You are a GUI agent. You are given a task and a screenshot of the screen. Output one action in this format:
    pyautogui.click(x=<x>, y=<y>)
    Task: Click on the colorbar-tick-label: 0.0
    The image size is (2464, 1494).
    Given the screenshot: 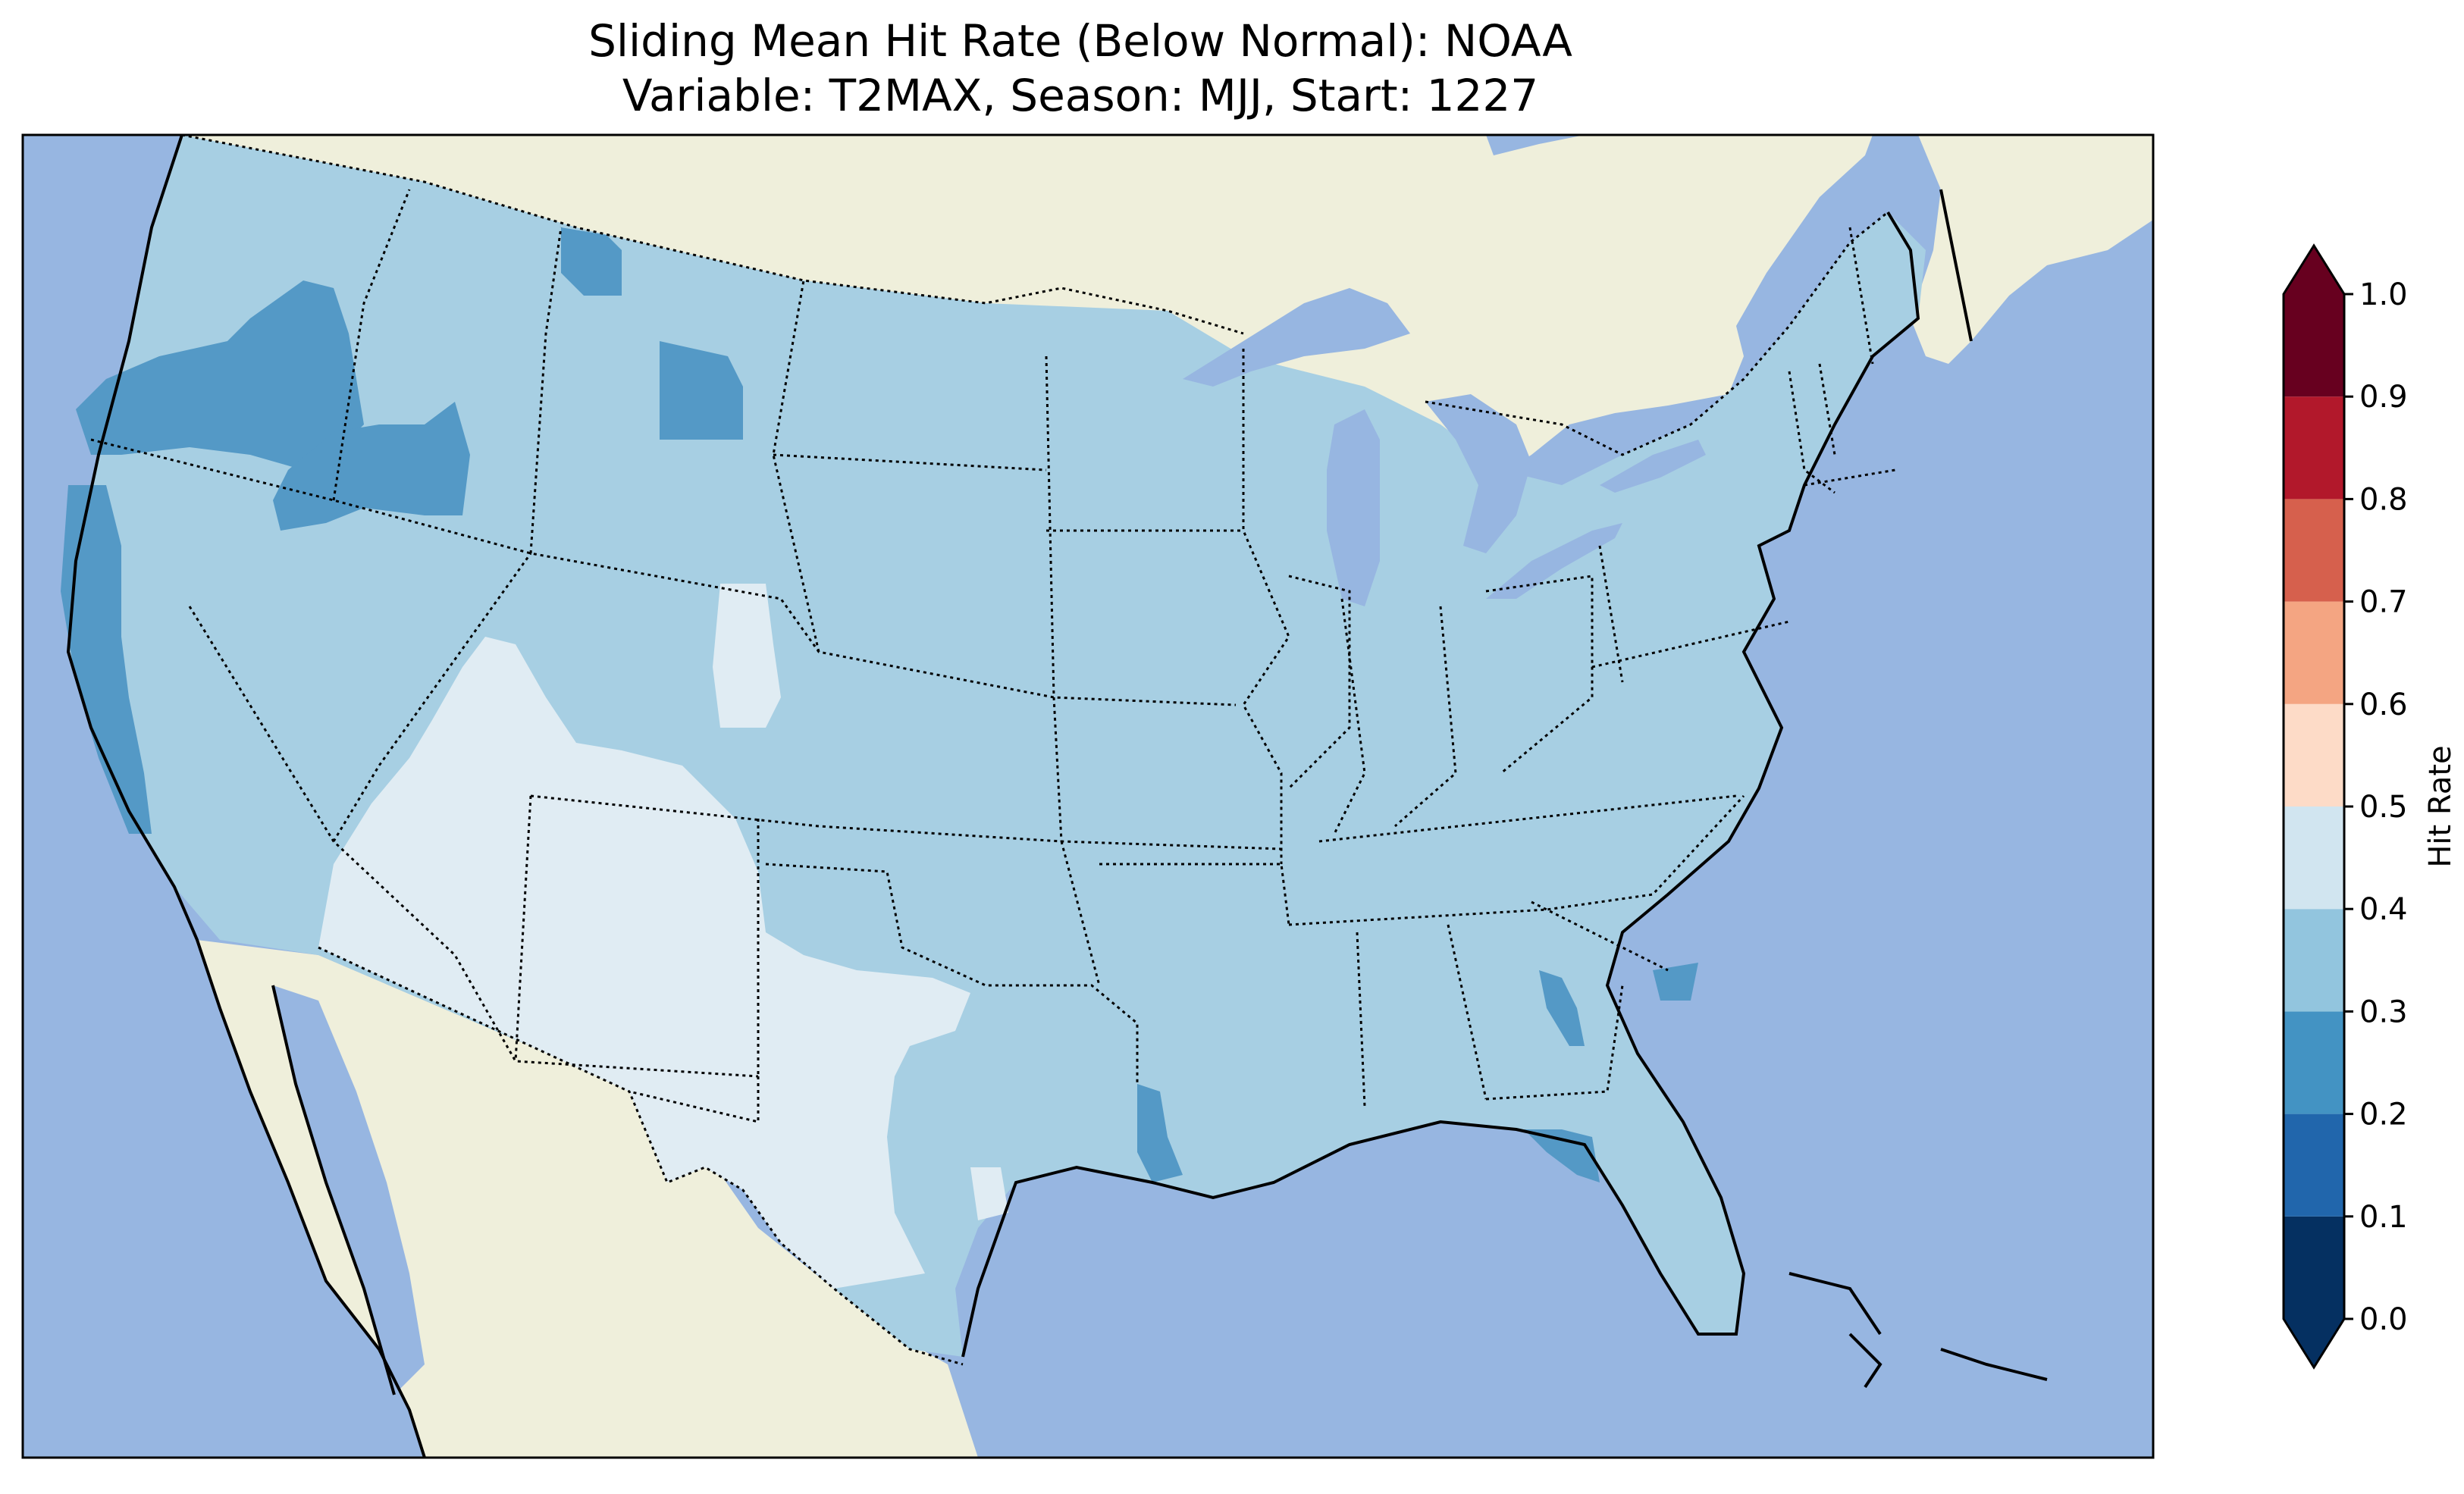 What is the action you would take?
    pyautogui.click(x=2384, y=1319)
    